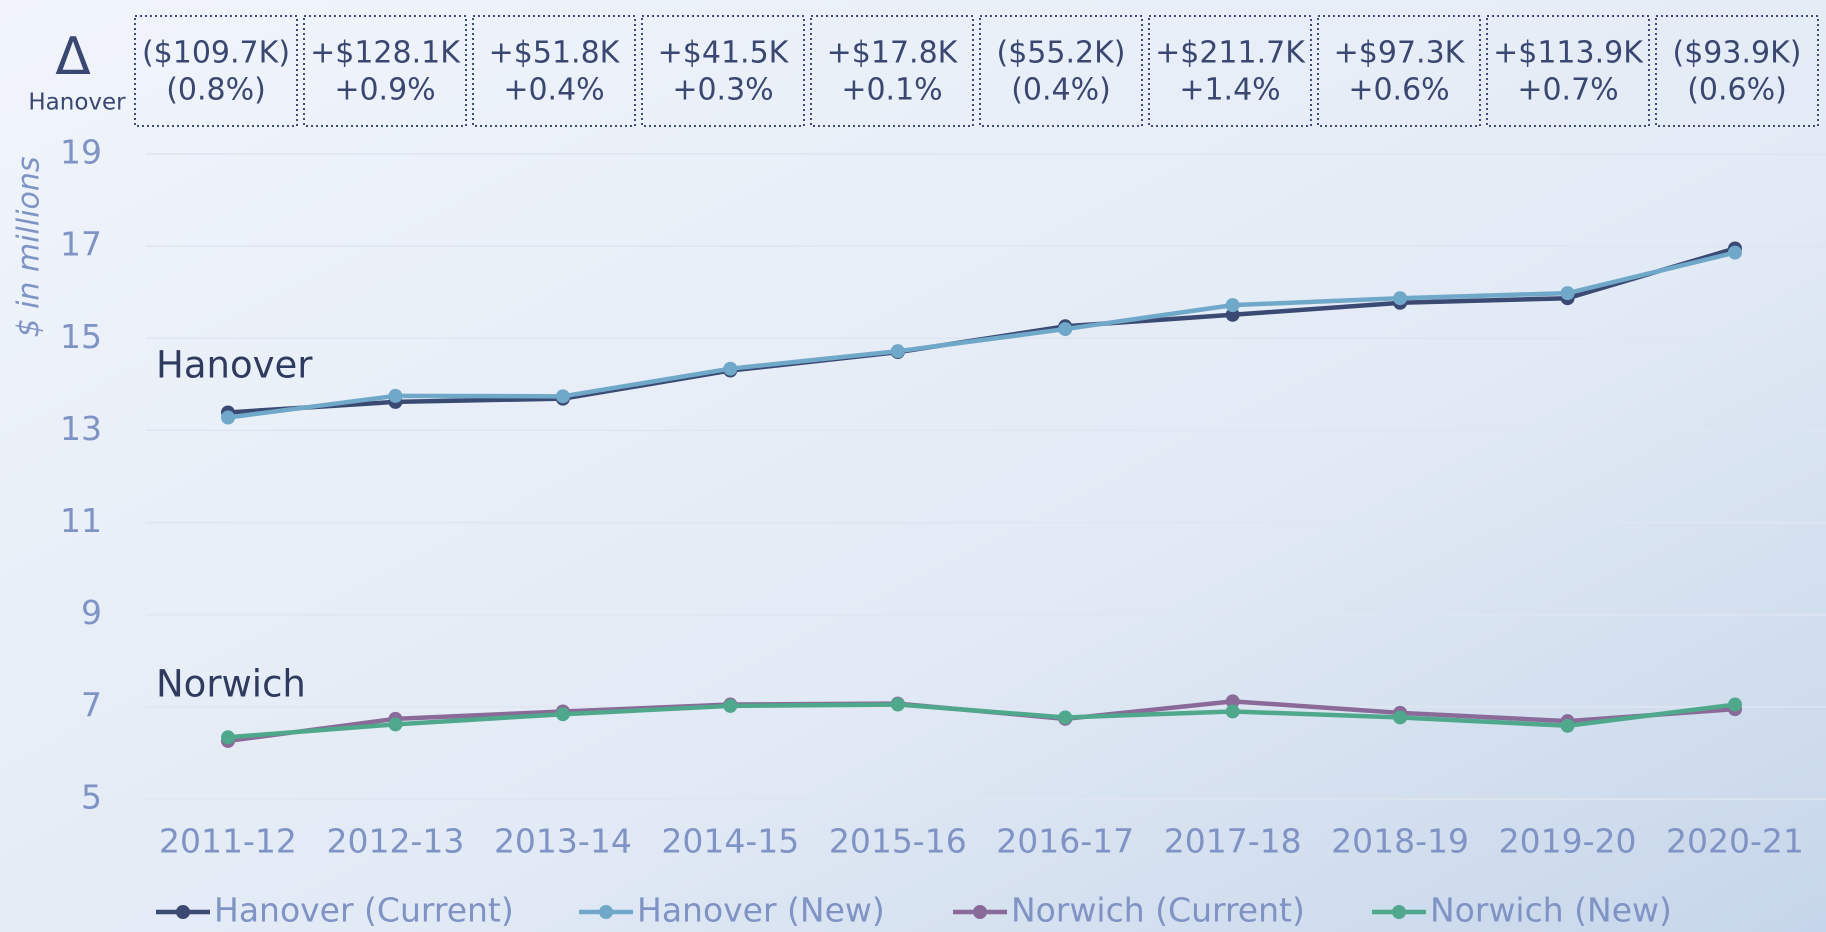  Describe the element at coordinates (1065, 841) in the screenshot. I see `x-tick-label: 2016-17` at that location.